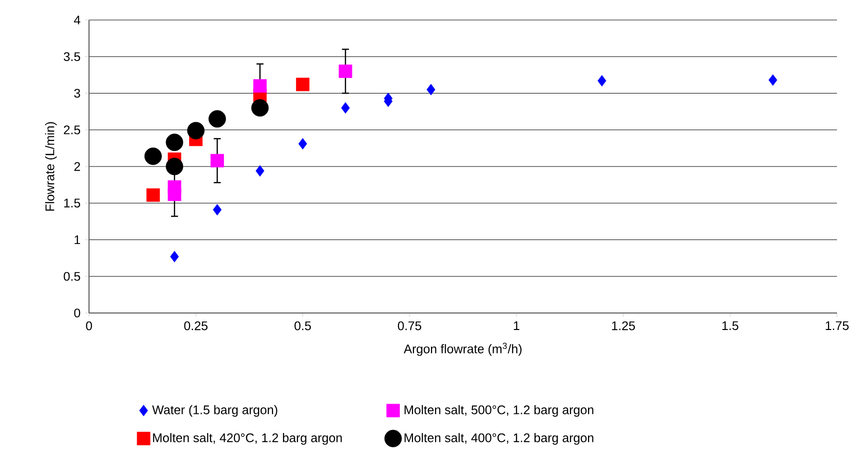 The width and height of the screenshot is (858, 457). What do you see at coordinates (77, 313) in the screenshot?
I see `y-tick-label: 0` at bounding box center [77, 313].